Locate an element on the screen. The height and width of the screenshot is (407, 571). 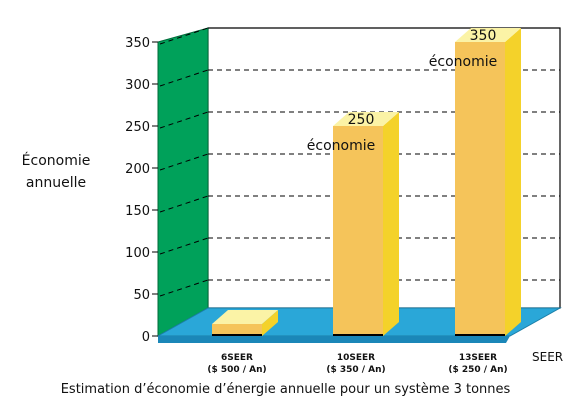
bar-2: 250 économie is located at coordinates (353, 224).